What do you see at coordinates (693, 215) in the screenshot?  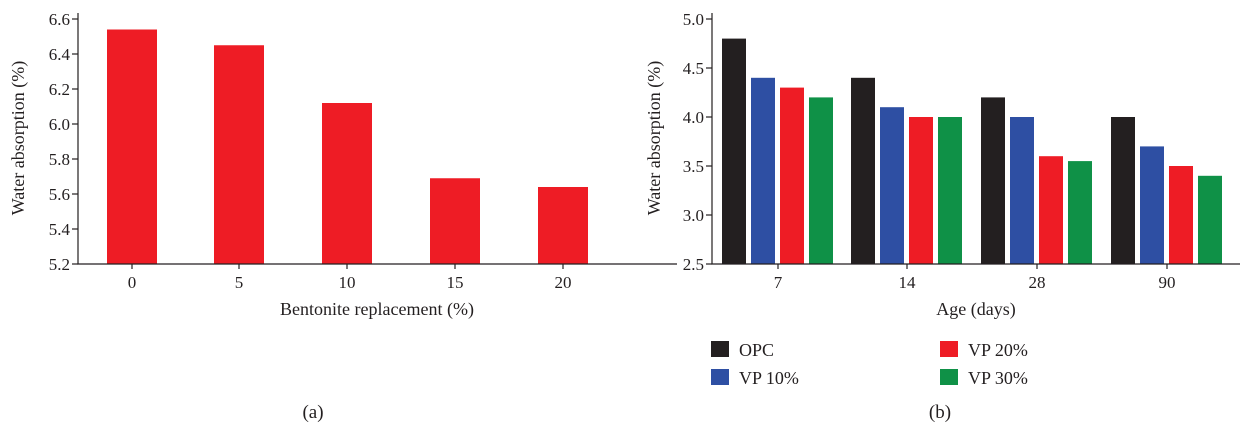 I see `chart-b-y-tick-label: 3.0` at bounding box center [693, 215].